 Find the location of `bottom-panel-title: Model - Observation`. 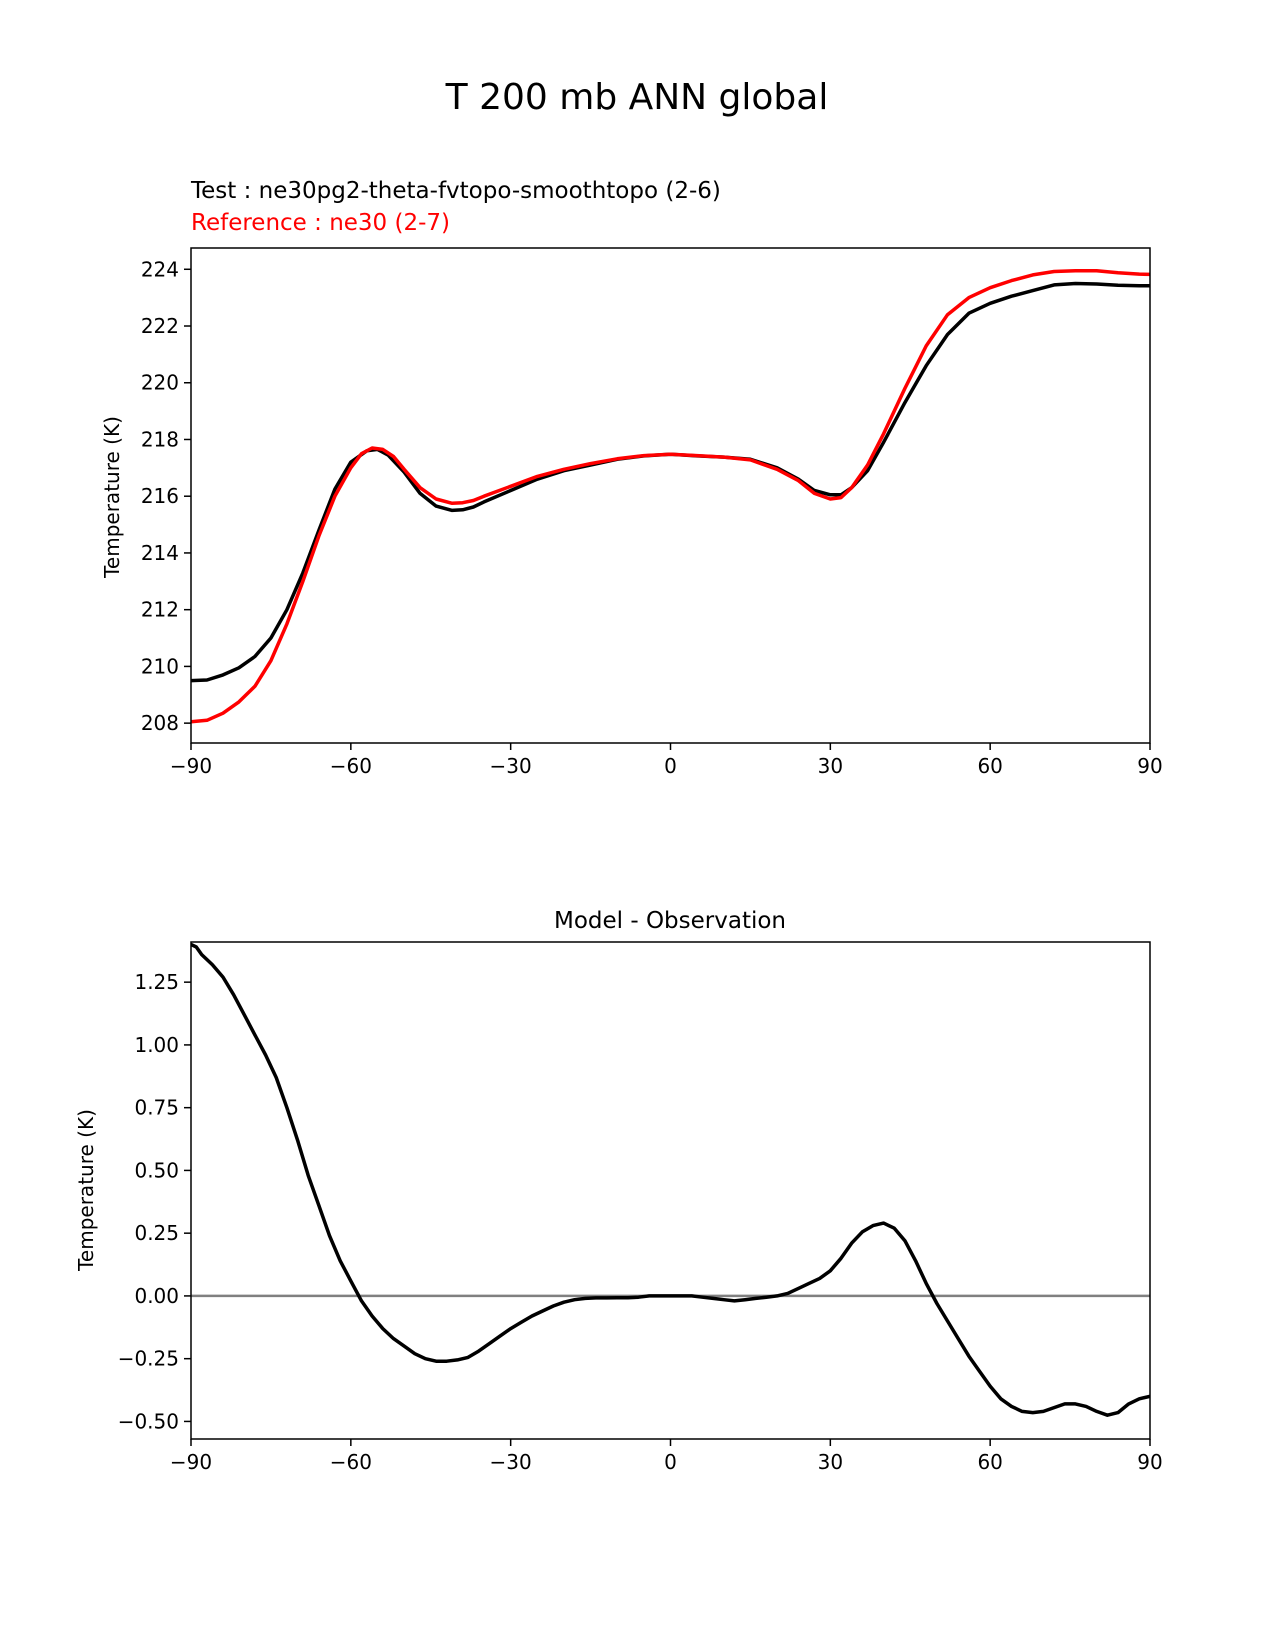

bottom-panel-title: Model - Observation is located at coordinates (670, 921).